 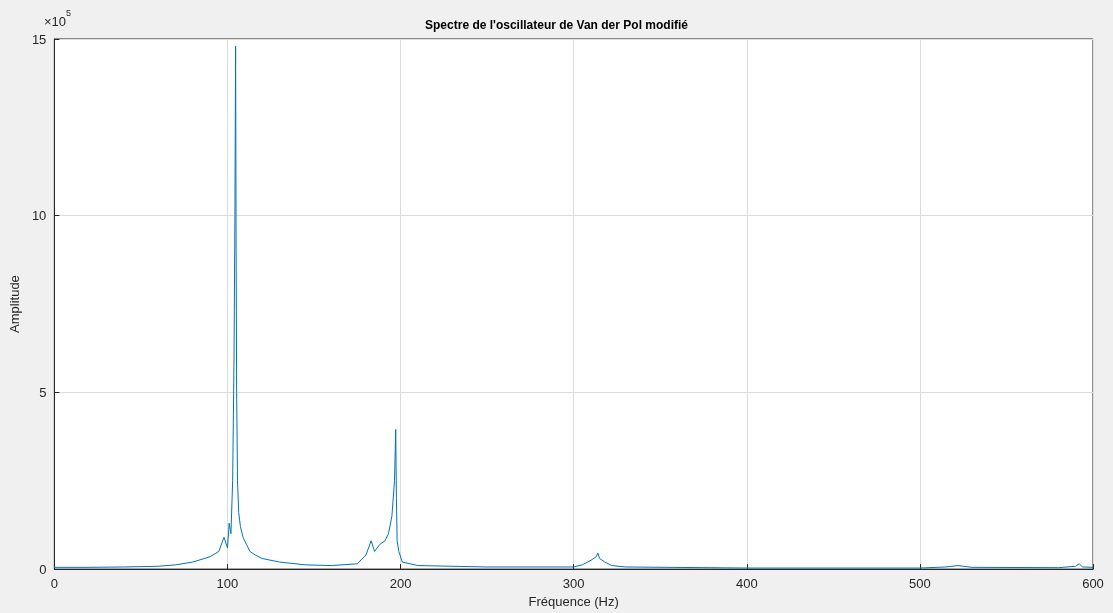 I want to click on x-tick-label: 100, so click(x=227, y=584).